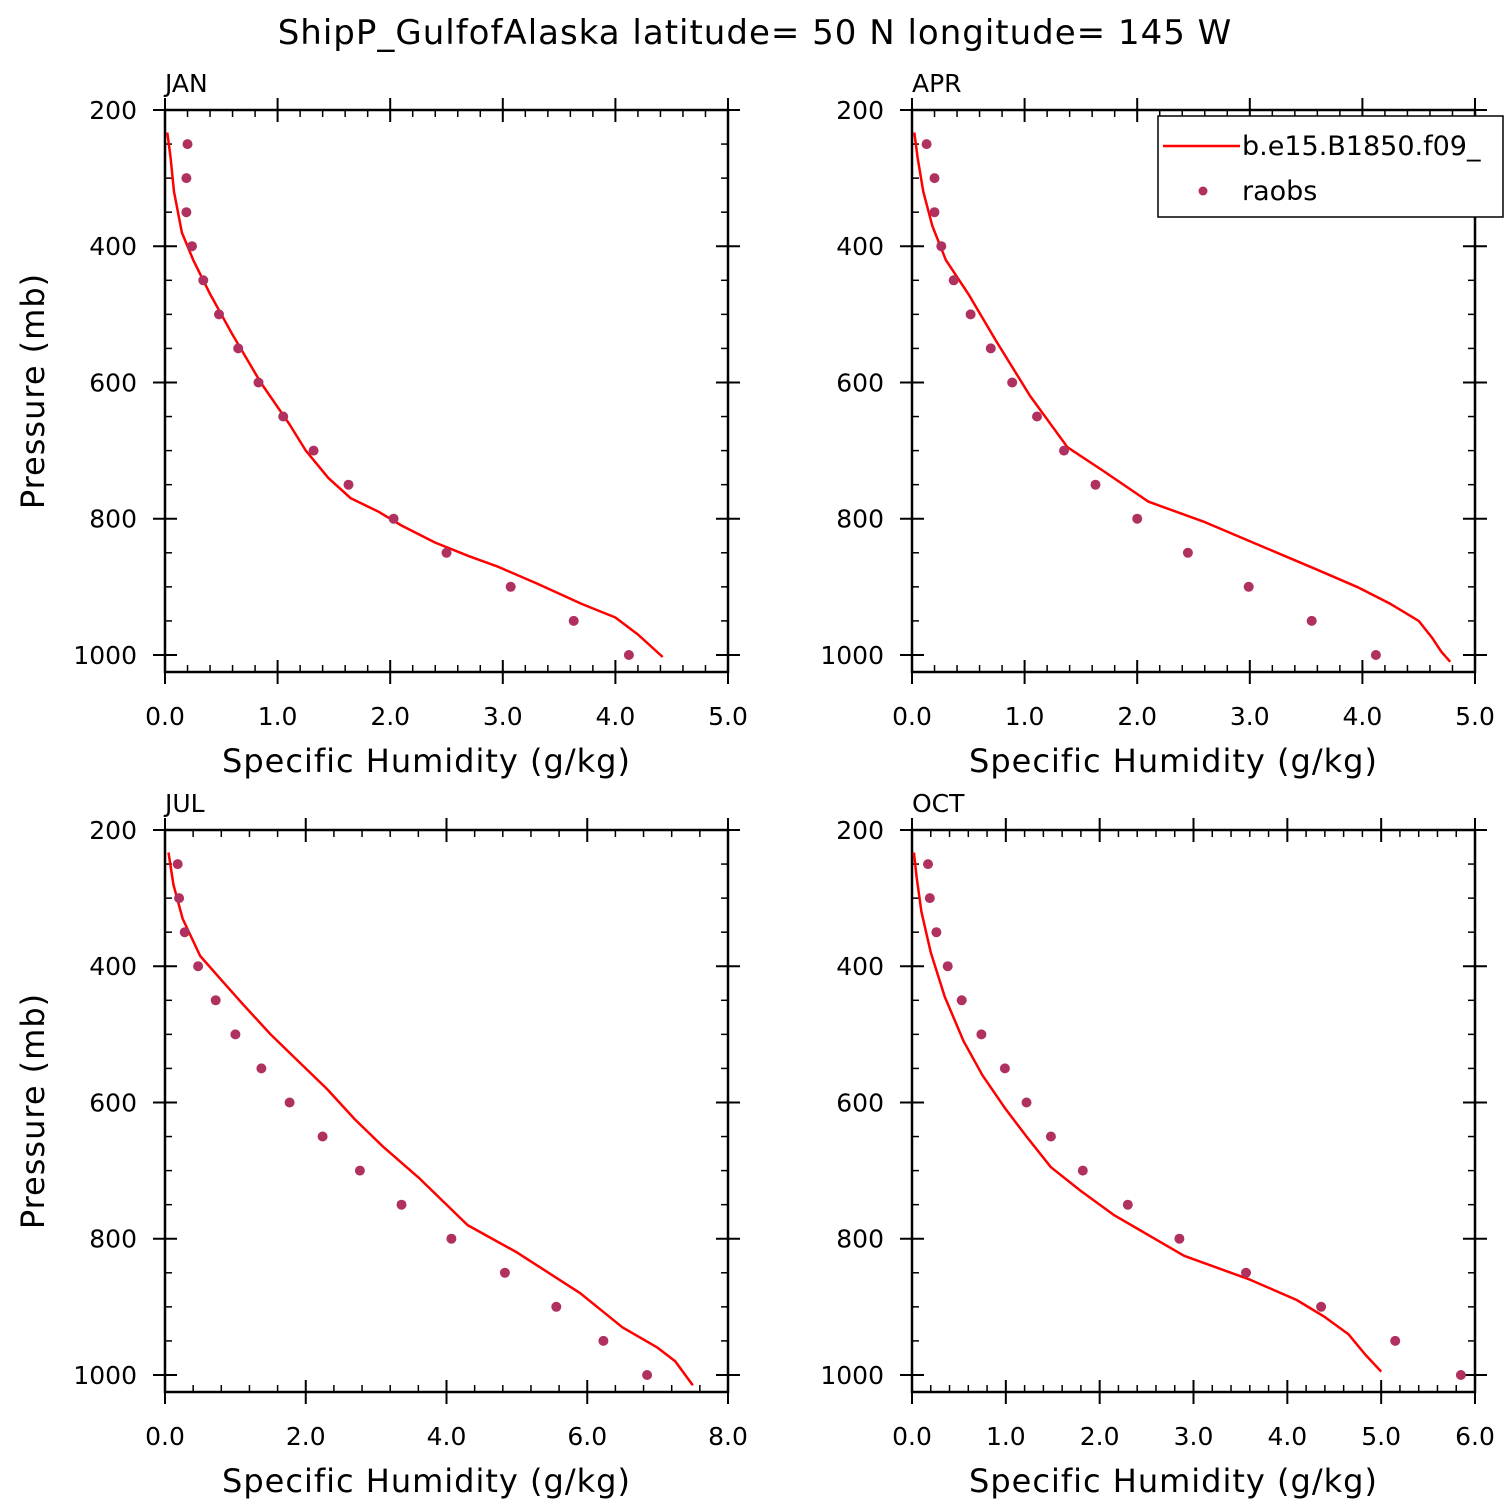 The height and width of the screenshot is (1510, 1510). What do you see at coordinates (1194, 1436) in the screenshot?
I see `x-tick-label: 3.0` at bounding box center [1194, 1436].